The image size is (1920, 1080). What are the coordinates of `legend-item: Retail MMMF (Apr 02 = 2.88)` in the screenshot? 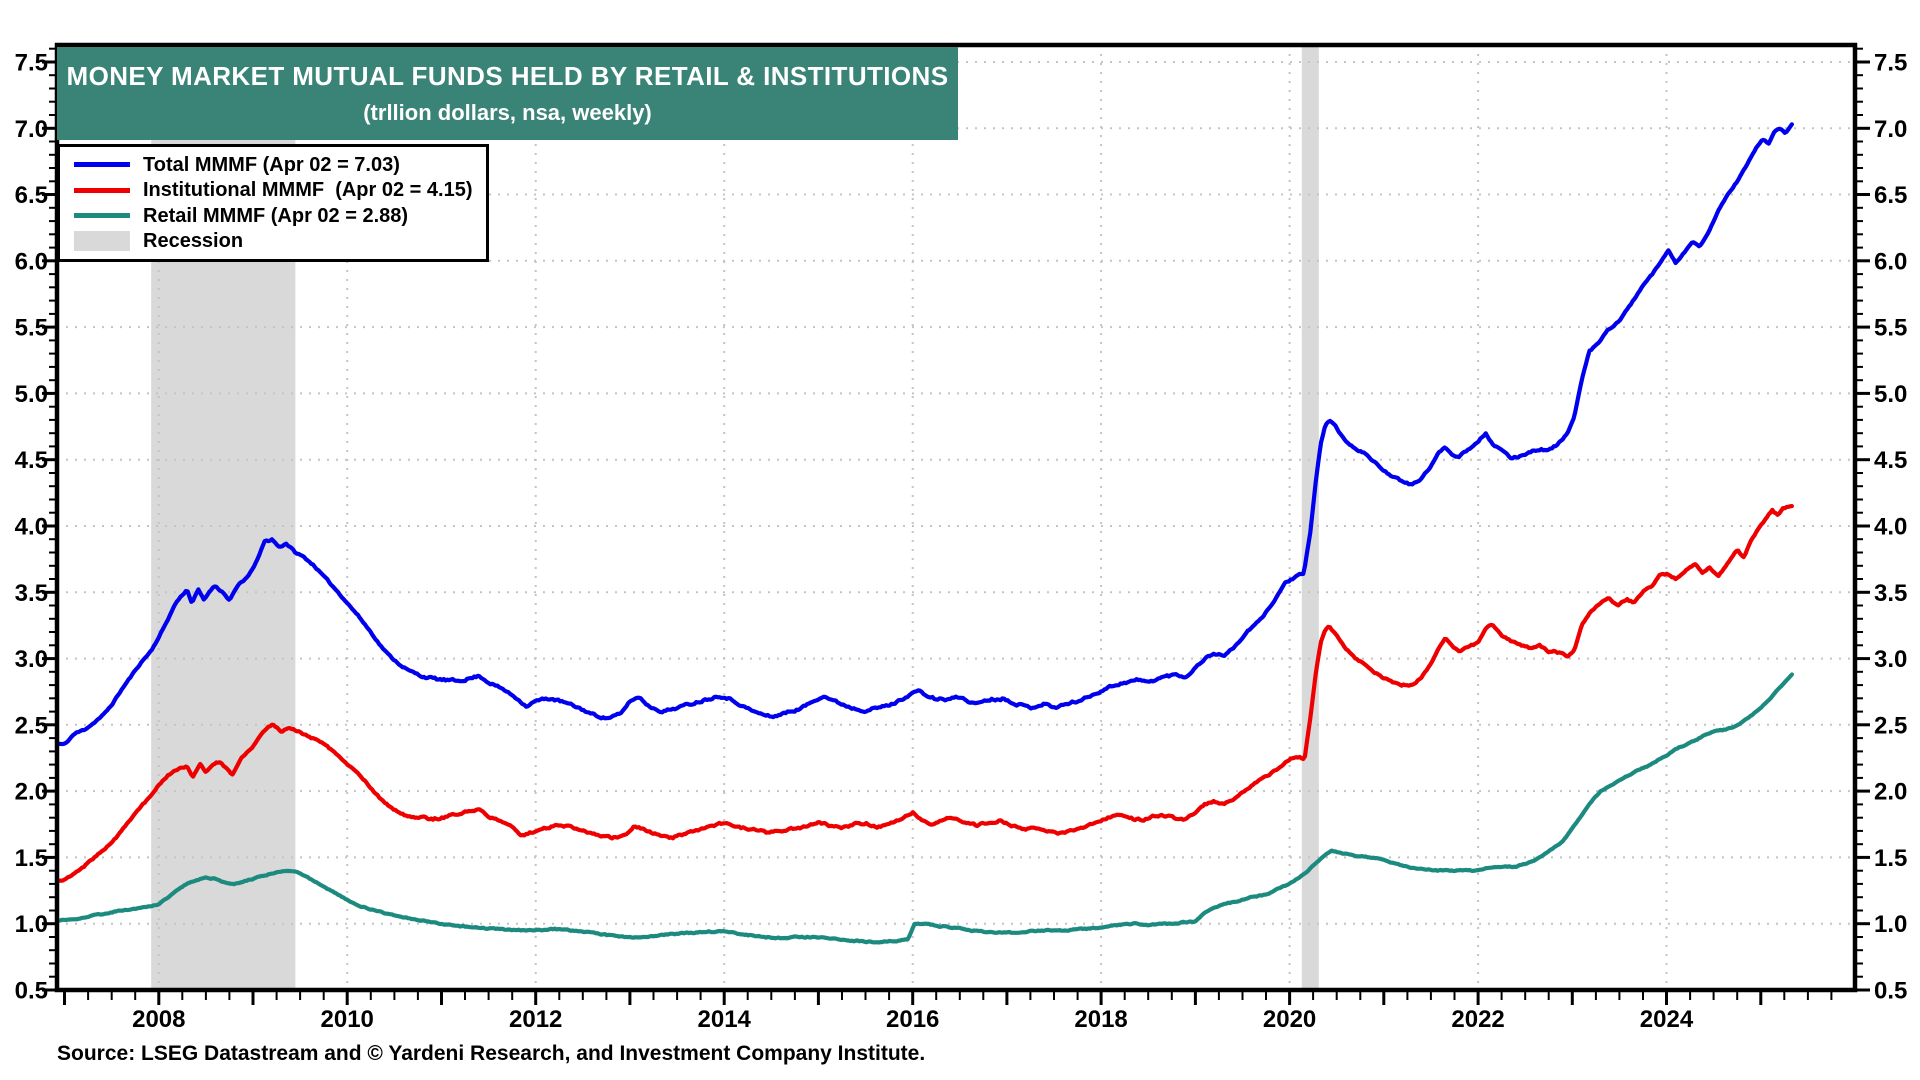 It's located at (278, 216).